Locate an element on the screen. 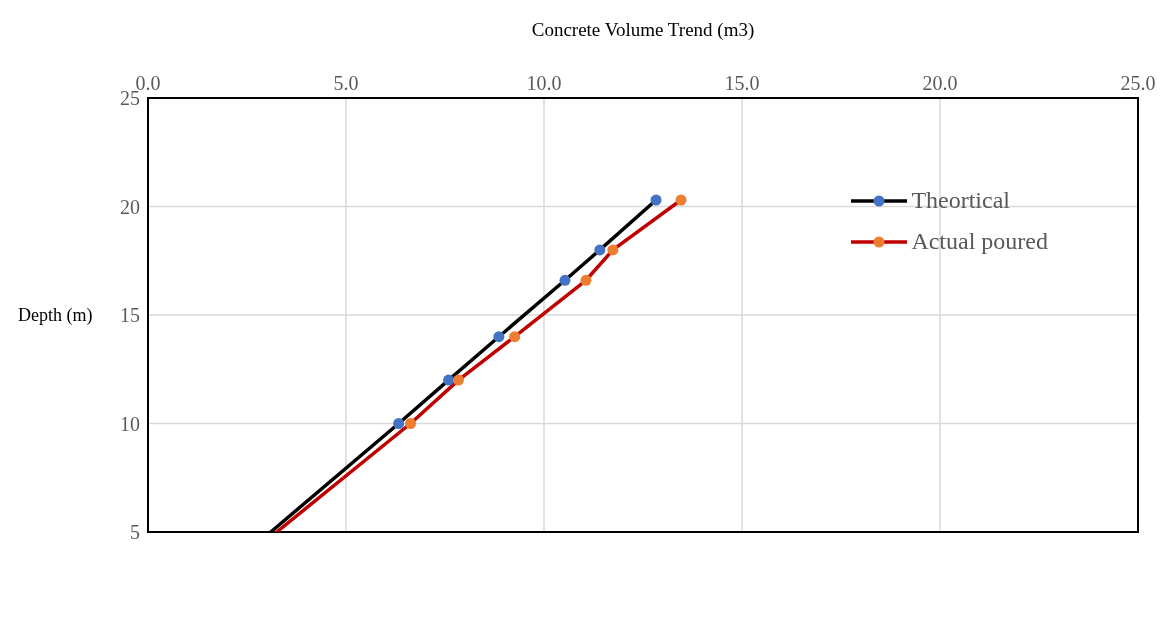 This screenshot has width=1165, height=634. x-tick-label: 0.0 is located at coordinates (148, 83).